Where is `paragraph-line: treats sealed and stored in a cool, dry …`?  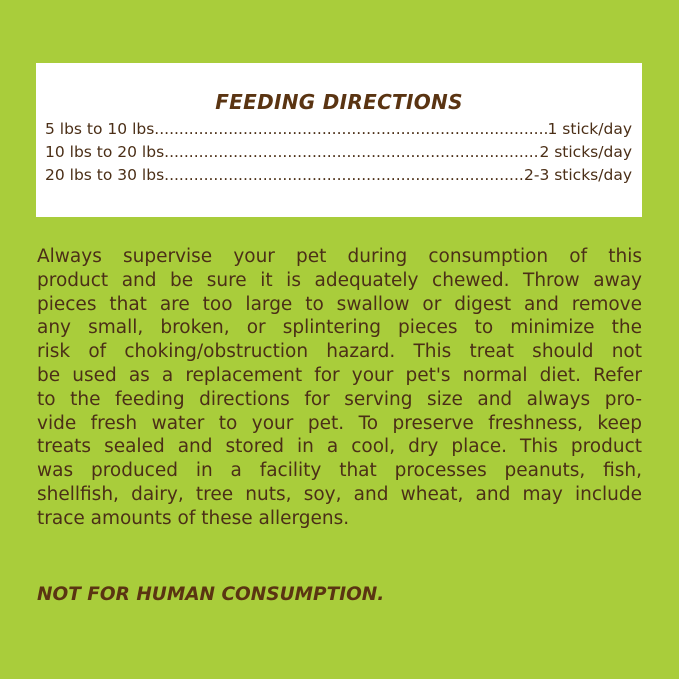
paragraph-line: treats sealed and stored in a cool, dry … is located at coordinates (339, 447).